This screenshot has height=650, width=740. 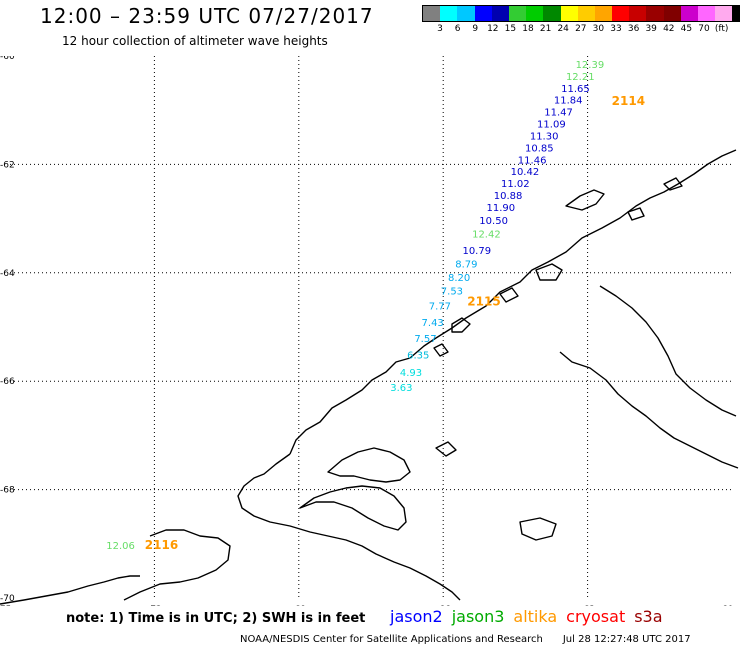 What do you see at coordinates (587, 605) in the screenshot?
I see `lon-label: -63` at bounding box center [587, 605].